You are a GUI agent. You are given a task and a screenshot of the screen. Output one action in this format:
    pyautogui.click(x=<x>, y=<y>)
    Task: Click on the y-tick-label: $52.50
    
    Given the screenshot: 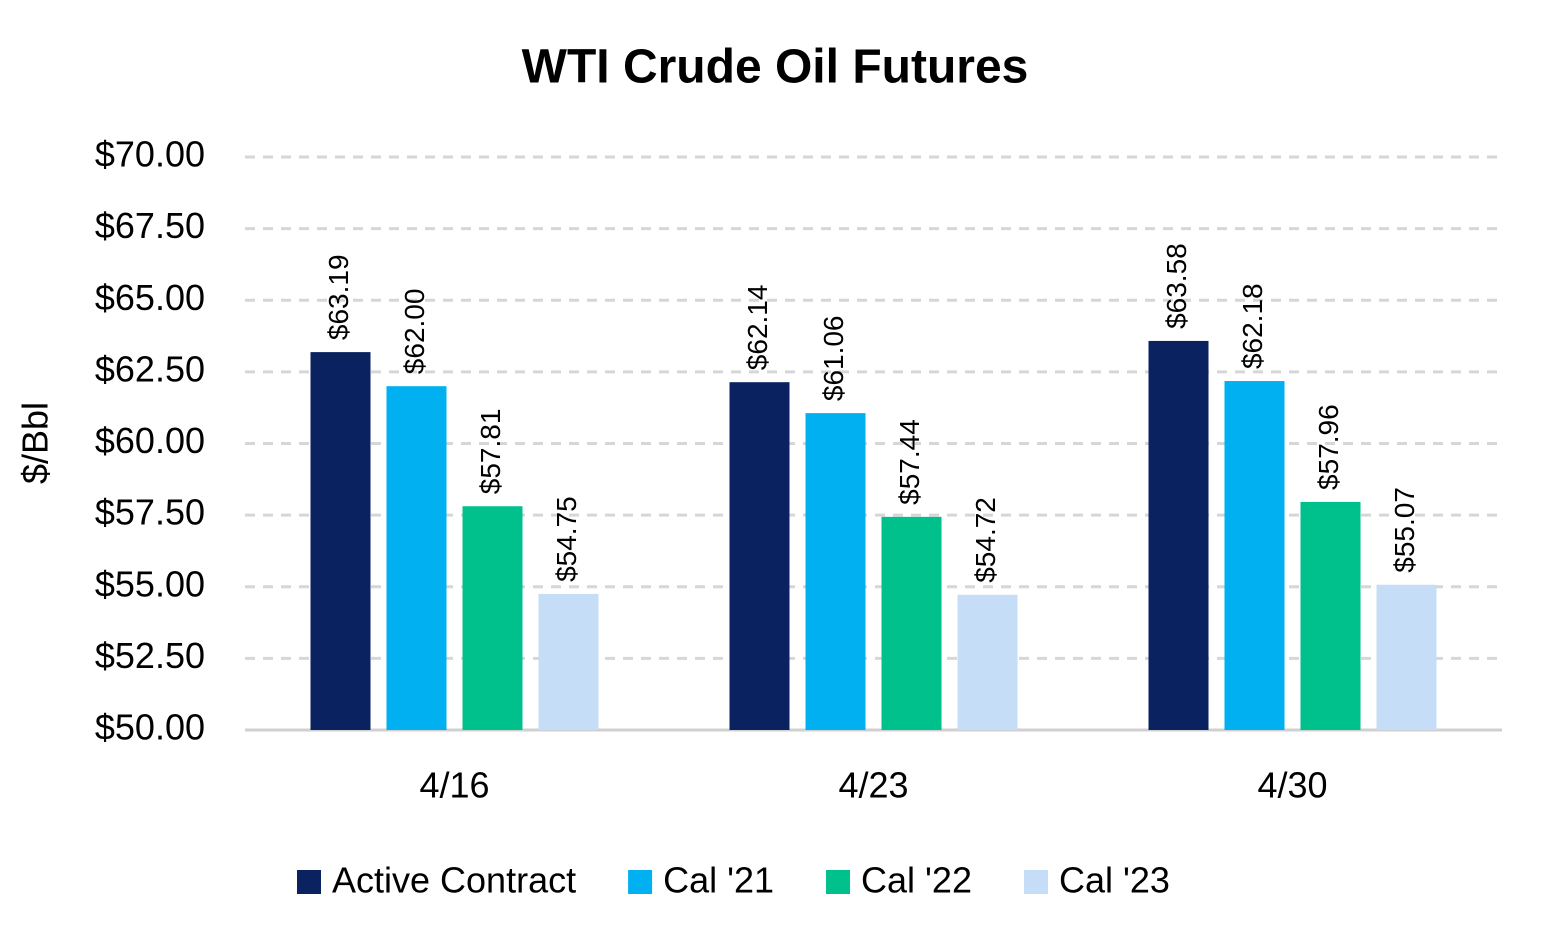 What is the action you would take?
    pyautogui.click(x=150, y=655)
    